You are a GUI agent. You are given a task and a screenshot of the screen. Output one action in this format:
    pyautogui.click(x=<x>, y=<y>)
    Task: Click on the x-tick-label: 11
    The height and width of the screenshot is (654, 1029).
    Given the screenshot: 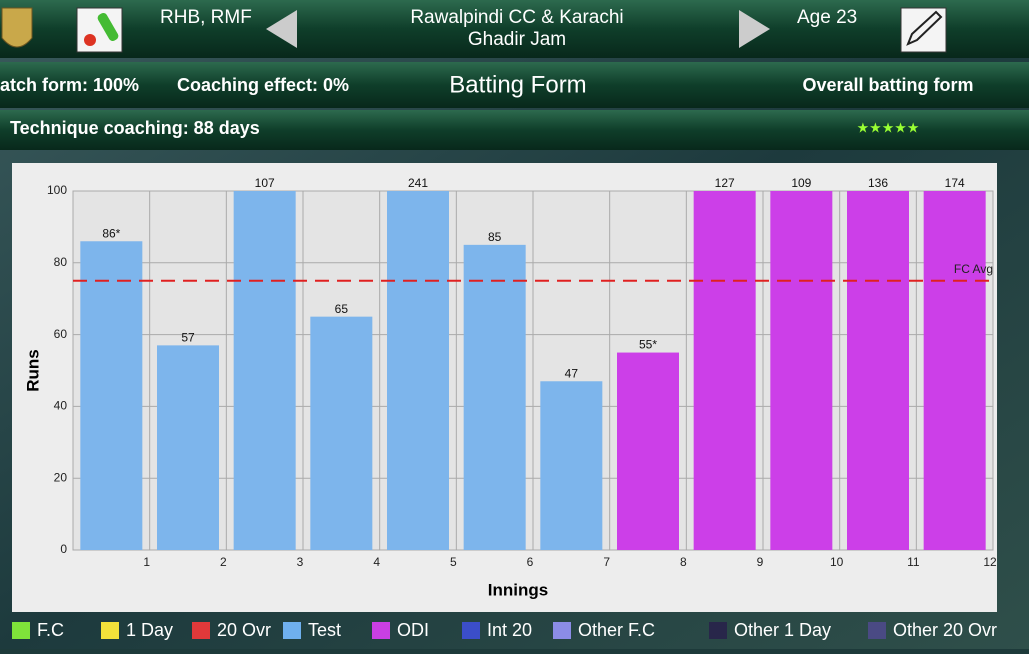 What is the action you would take?
    pyautogui.click(x=913, y=562)
    